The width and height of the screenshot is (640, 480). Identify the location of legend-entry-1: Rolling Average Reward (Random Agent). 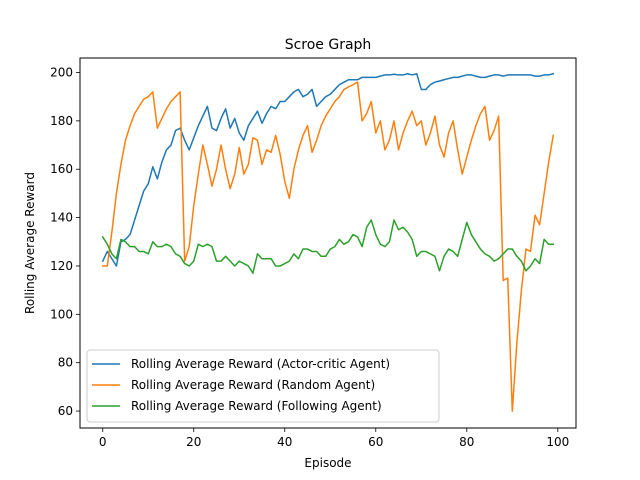
(253, 385).